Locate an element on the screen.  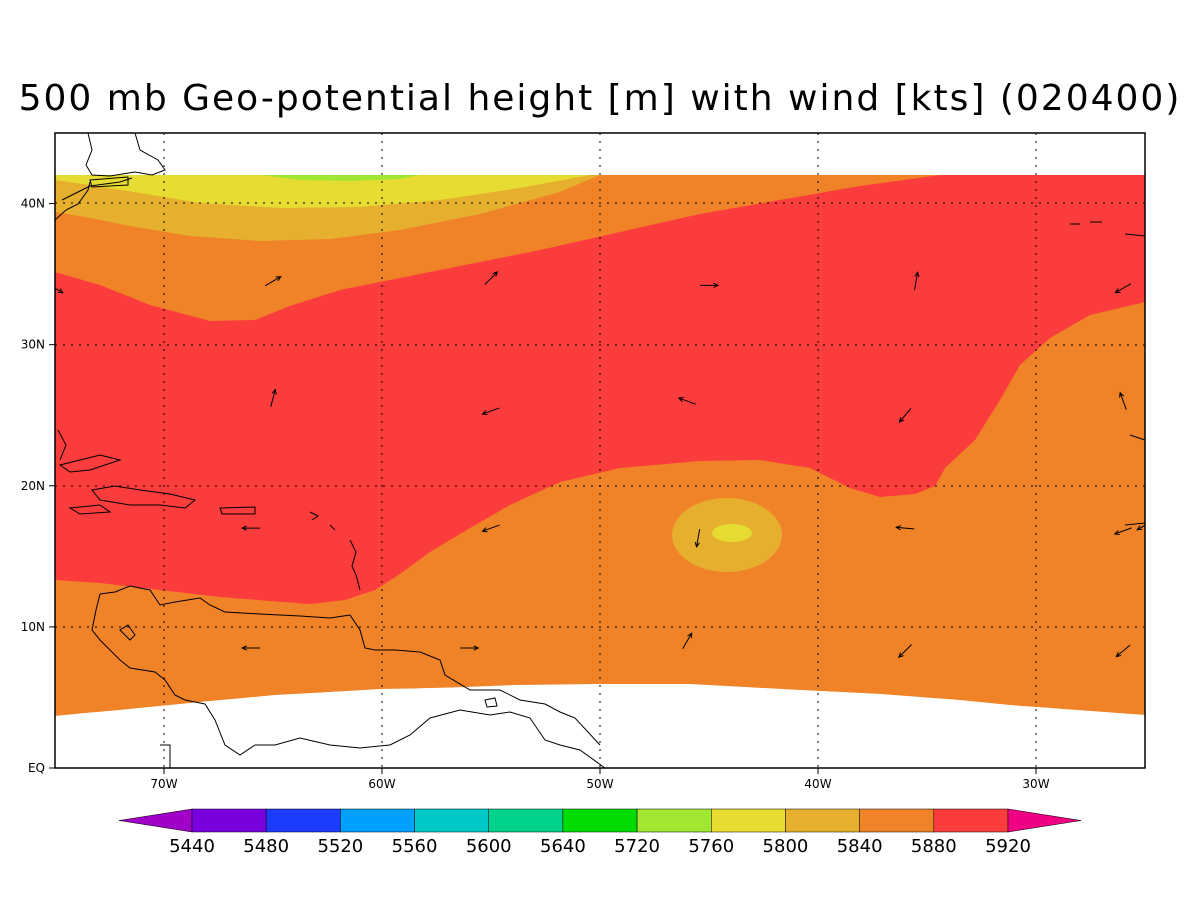
y-tick-label: 40N is located at coordinates (33, 204).